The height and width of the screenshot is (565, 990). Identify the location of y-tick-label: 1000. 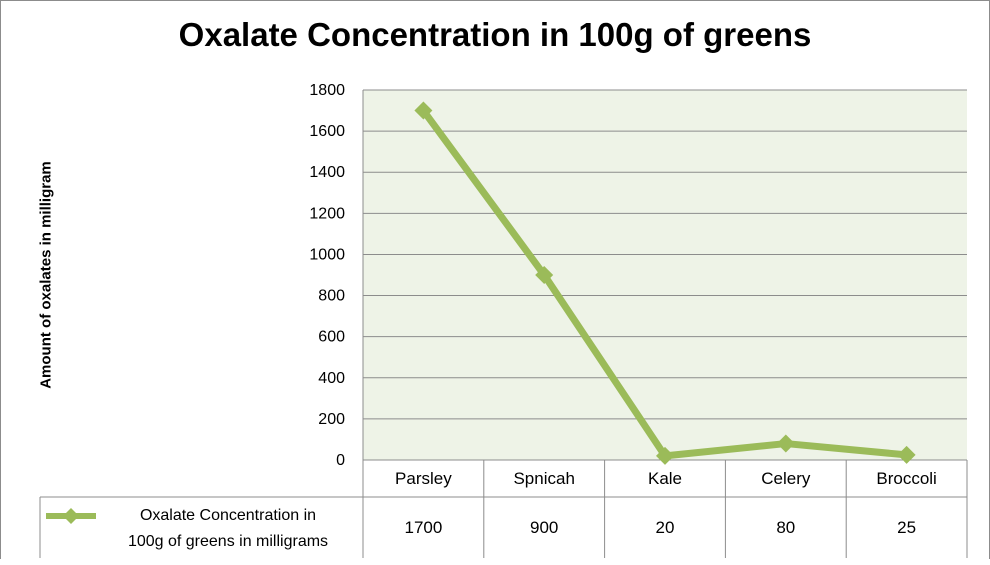
(327, 254).